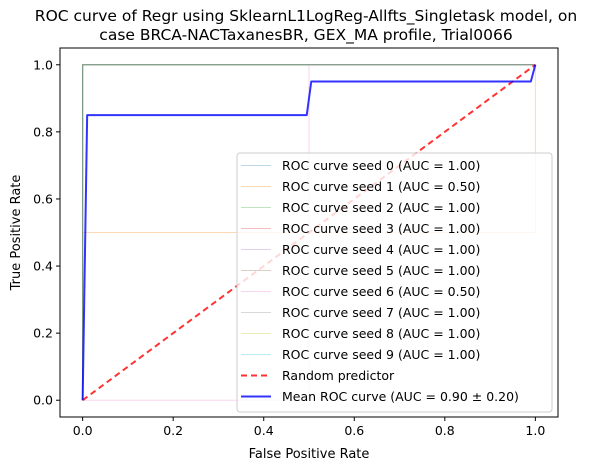 The width and height of the screenshot is (611, 471). Describe the element at coordinates (381, 165) in the screenshot. I see `legend-label-0: ROC curve seed 0 (AUC = 1.00)` at that location.